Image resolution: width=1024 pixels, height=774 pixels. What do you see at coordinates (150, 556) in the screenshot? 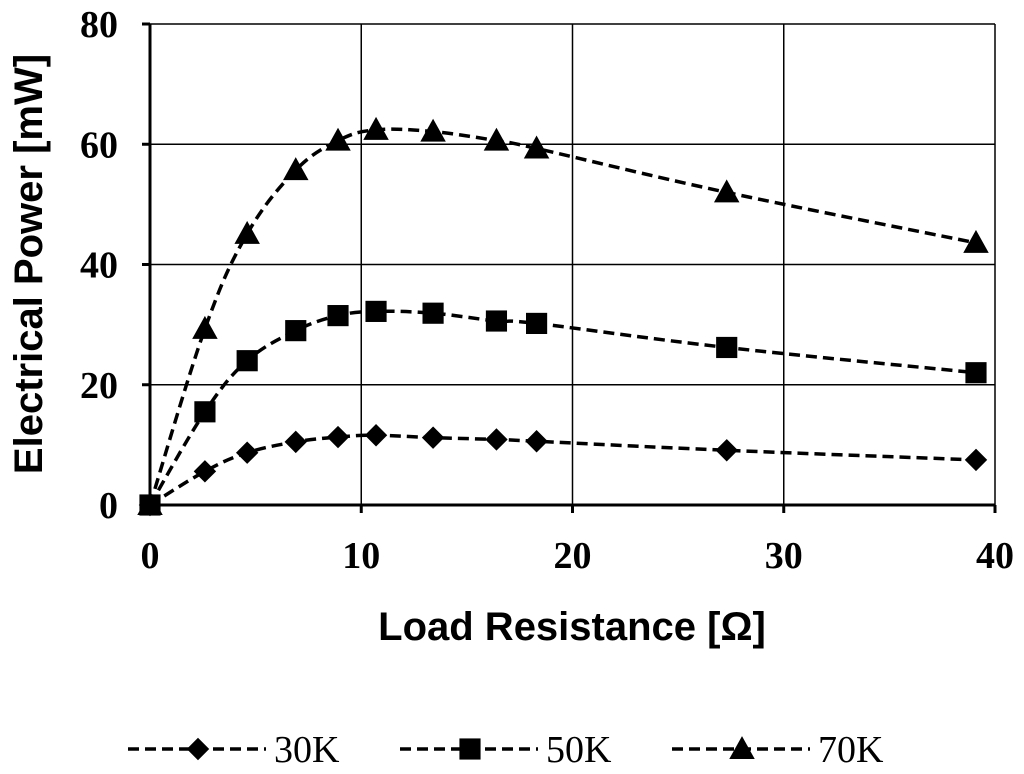
I see `x-tick-label: 0` at bounding box center [150, 556].